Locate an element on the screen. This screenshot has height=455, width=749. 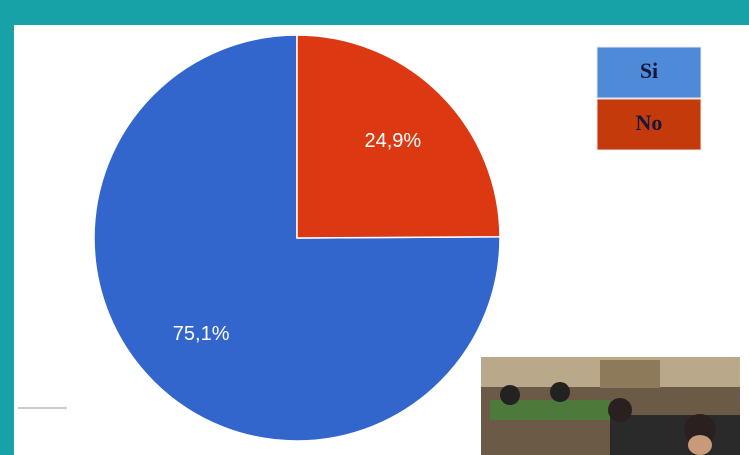
photo-desk is located at coordinates (550, 410).